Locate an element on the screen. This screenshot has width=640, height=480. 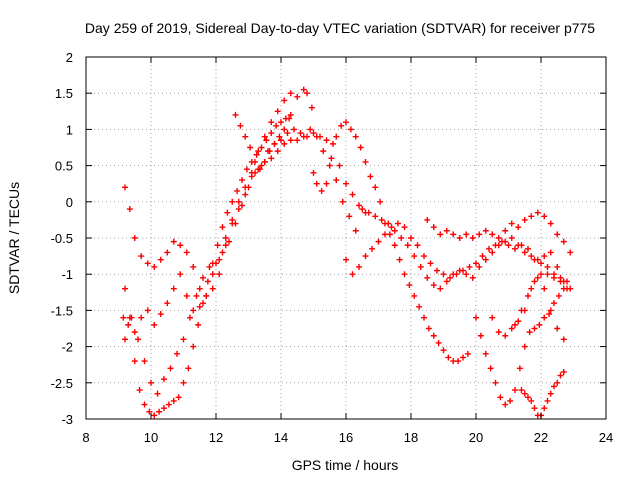
x-tick-label: 24 is located at coordinates (606, 437).